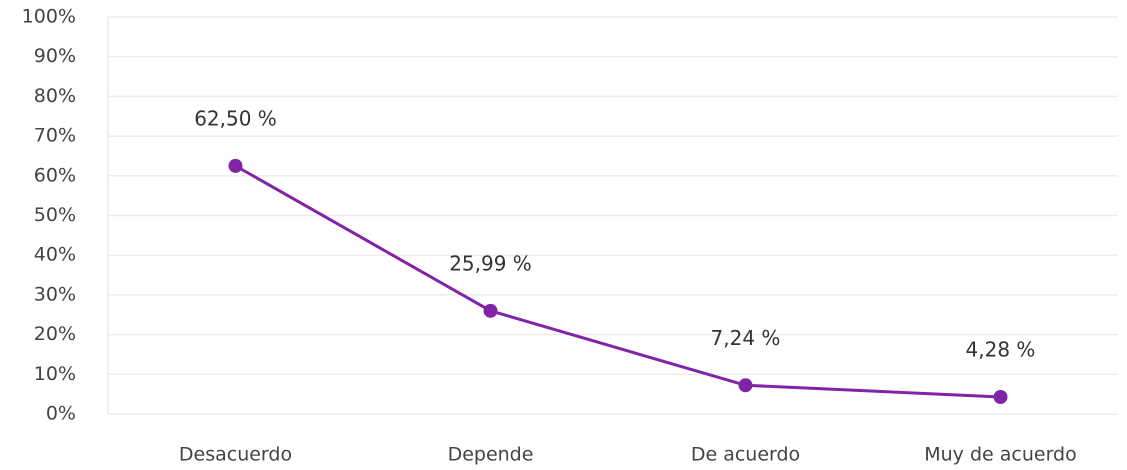 This screenshot has height=470, width=1127. What do you see at coordinates (491, 455) in the screenshot?
I see `x-tick-label: Depende` at bounding box center [491, 455].